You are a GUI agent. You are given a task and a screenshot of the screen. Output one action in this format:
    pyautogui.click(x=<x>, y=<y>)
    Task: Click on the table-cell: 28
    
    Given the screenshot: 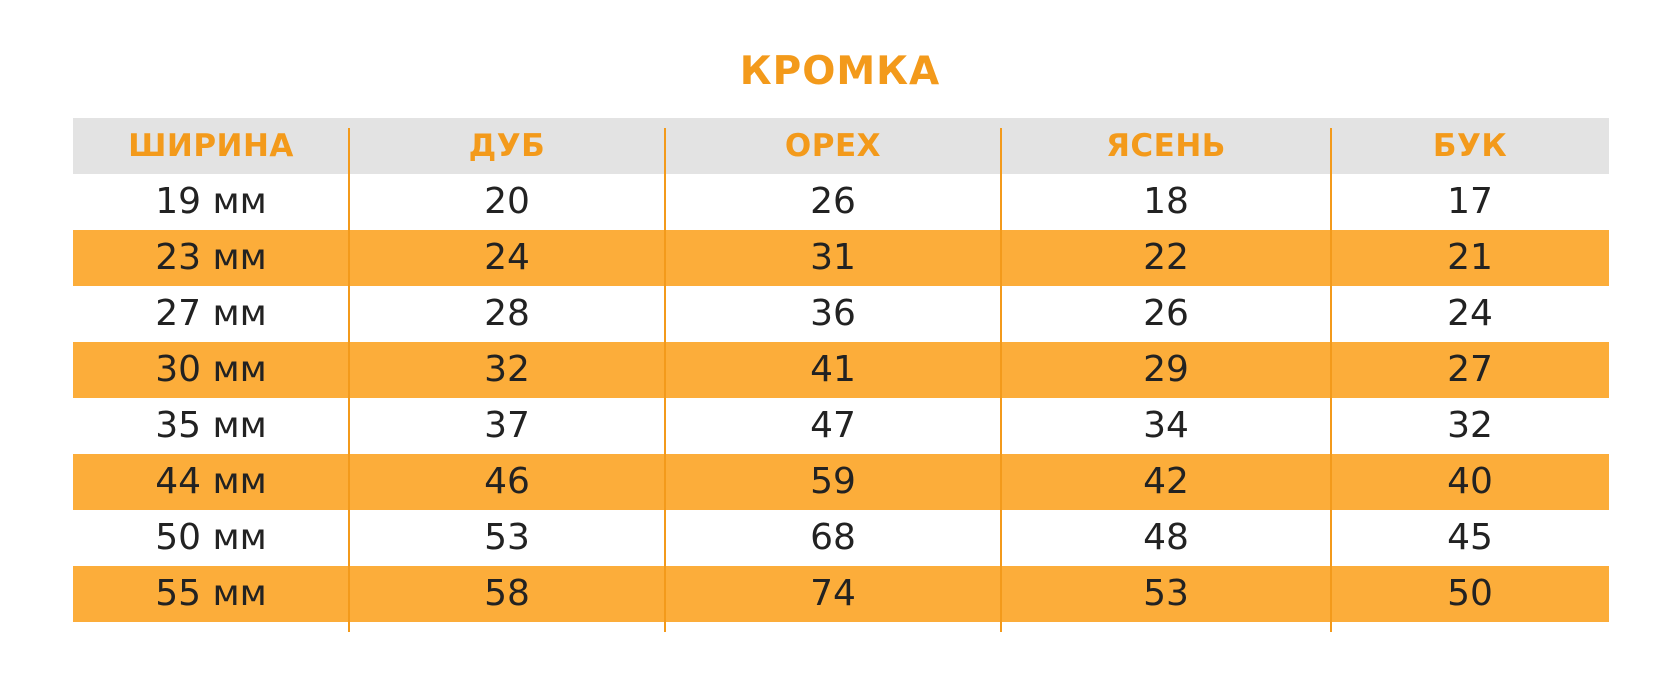 What is the action you would take?
    pyautogui.click(x=507, y=313)
    